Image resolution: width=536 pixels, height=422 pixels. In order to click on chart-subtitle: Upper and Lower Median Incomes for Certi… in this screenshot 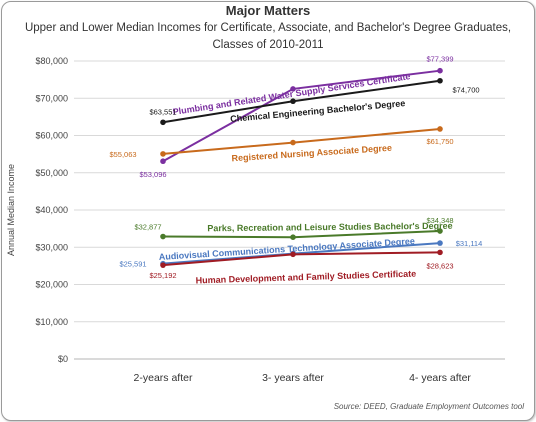, I will do `click(268, 37)`.